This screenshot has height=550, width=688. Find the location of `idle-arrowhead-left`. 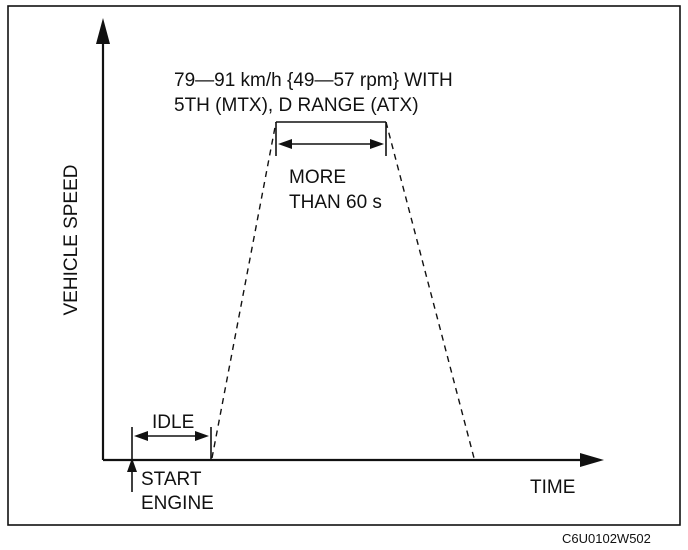

idle-arrowhead-left is located at coordinates (141, 436).